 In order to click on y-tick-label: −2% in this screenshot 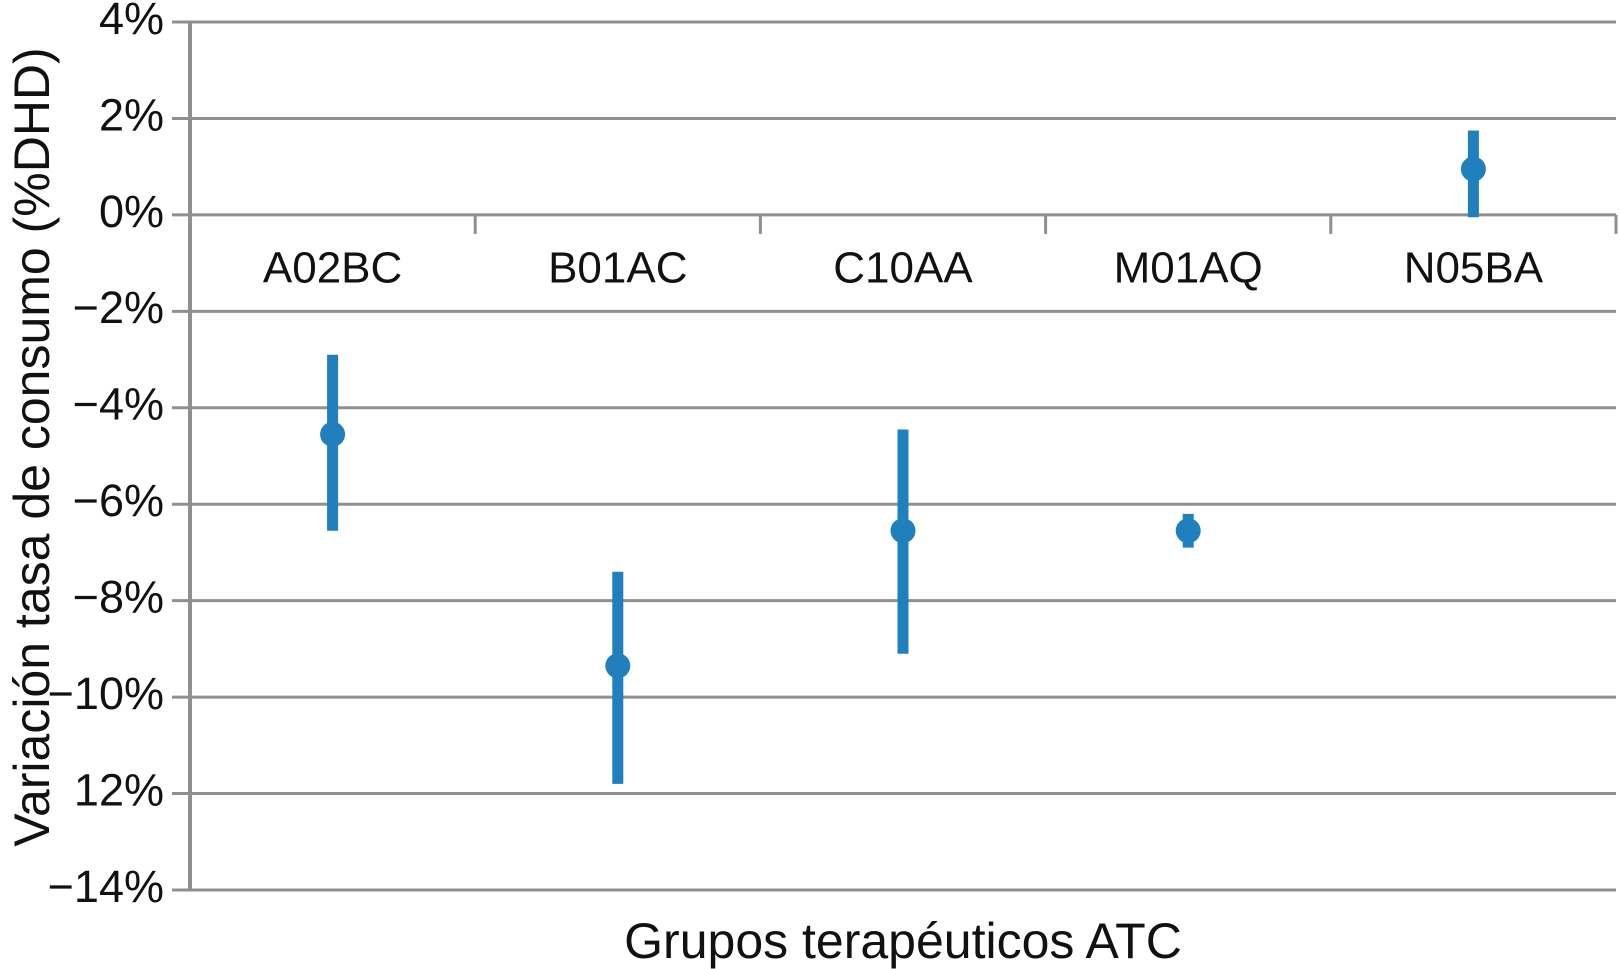, I will do `click(118, 307)`.